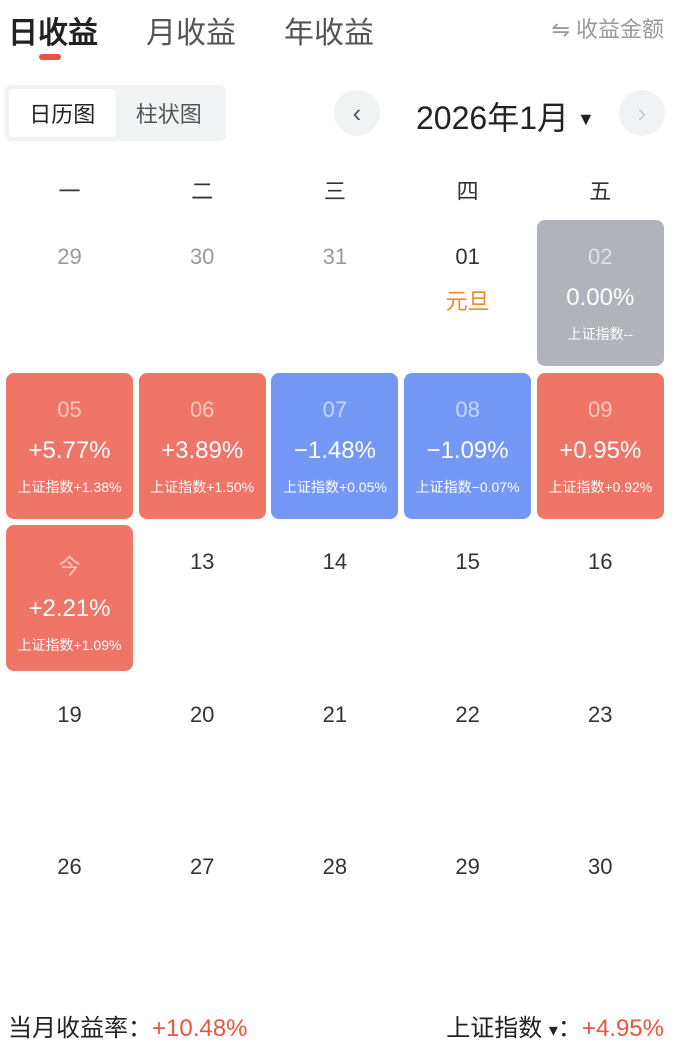 This screenshot has width=682, height=1060. I want to click on calendar-view-button: 日历图, so click(62, 113).